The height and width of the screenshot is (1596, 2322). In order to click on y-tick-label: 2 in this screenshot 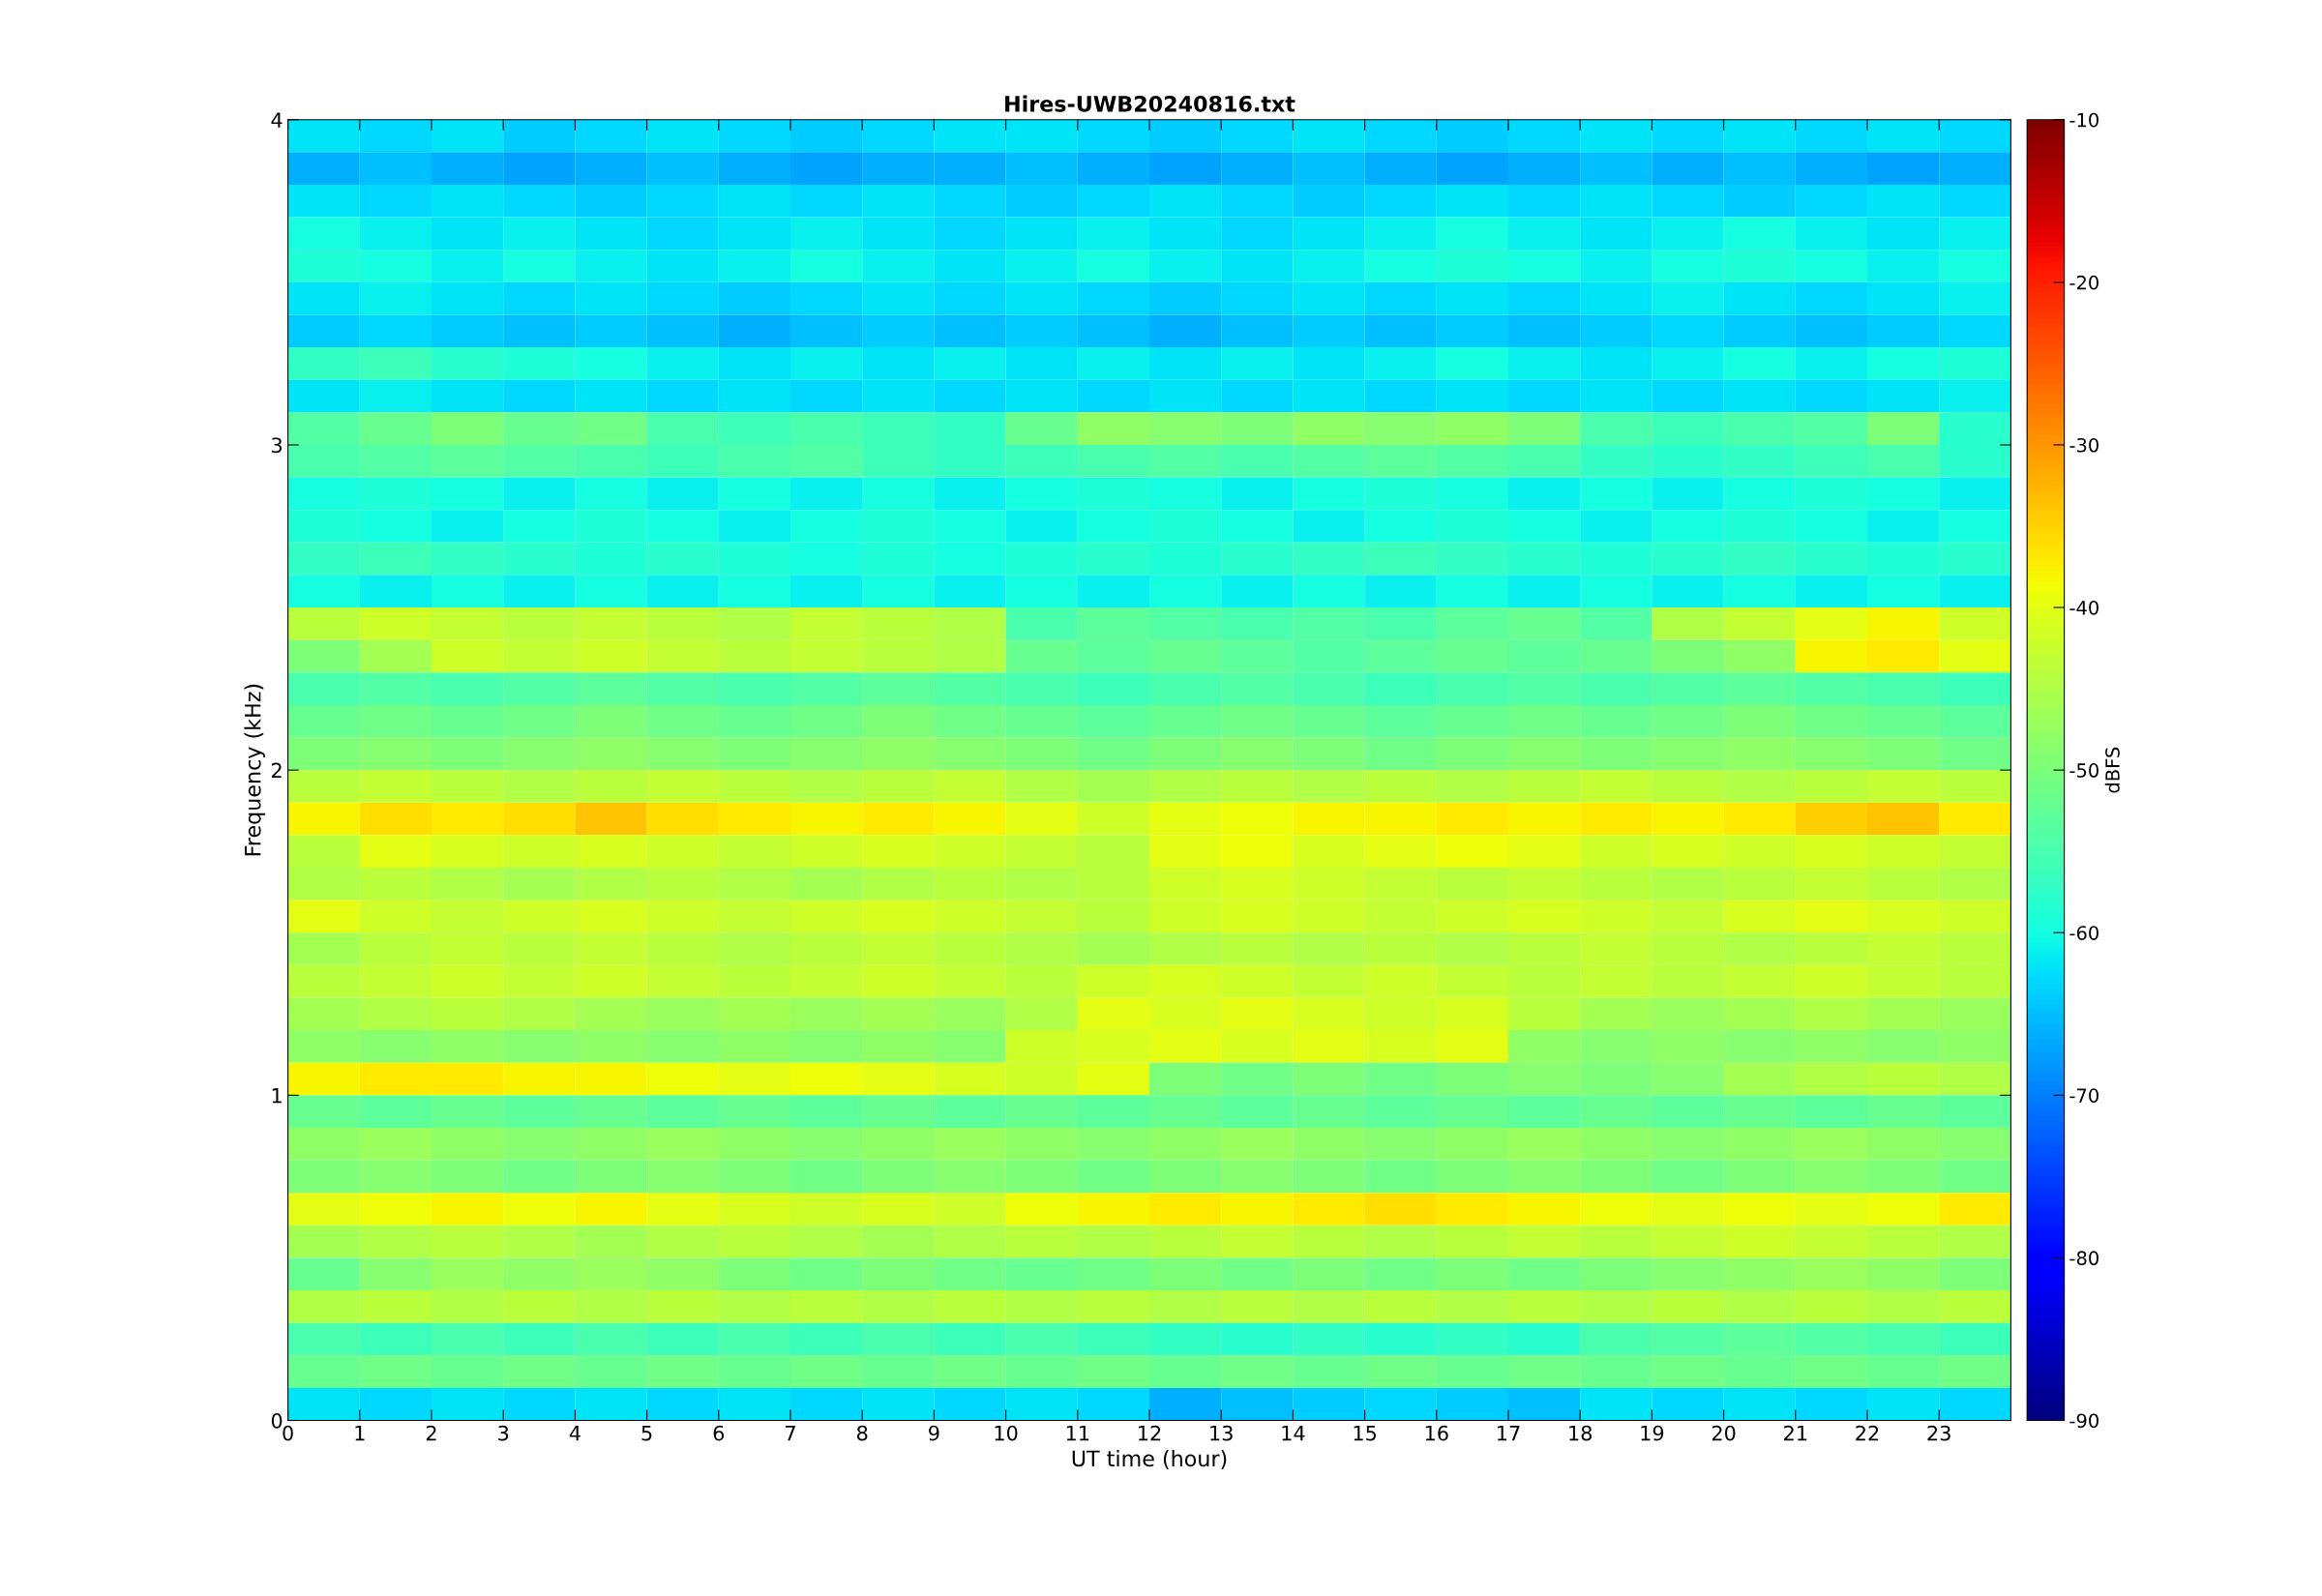, I will do `click(277, 770)`.